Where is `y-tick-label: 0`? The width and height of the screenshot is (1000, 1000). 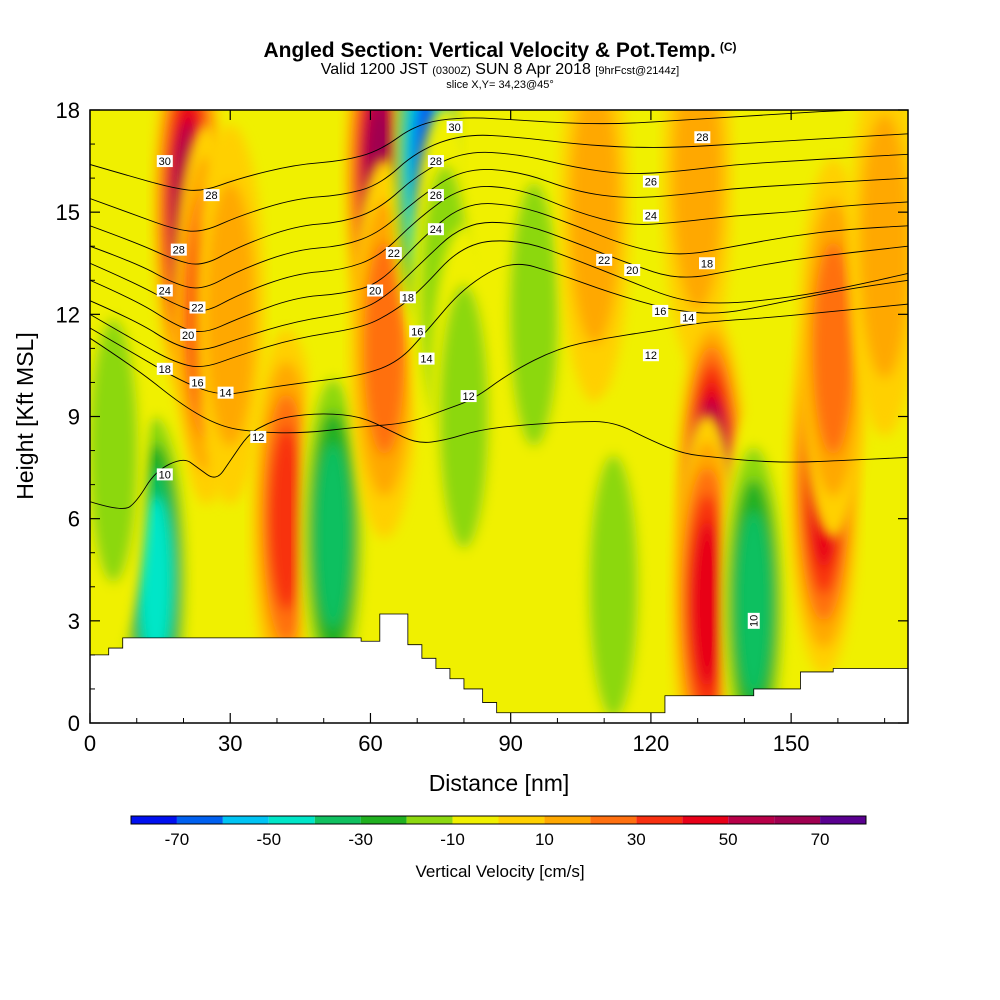
y-tick-label: 0 is located at coordinates (74, 723).